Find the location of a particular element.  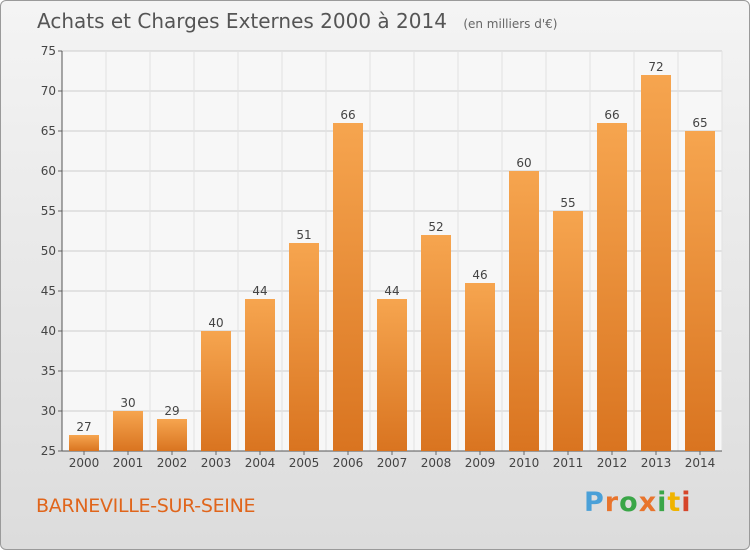

data-label: 65 is located at coordinates (699, 123).